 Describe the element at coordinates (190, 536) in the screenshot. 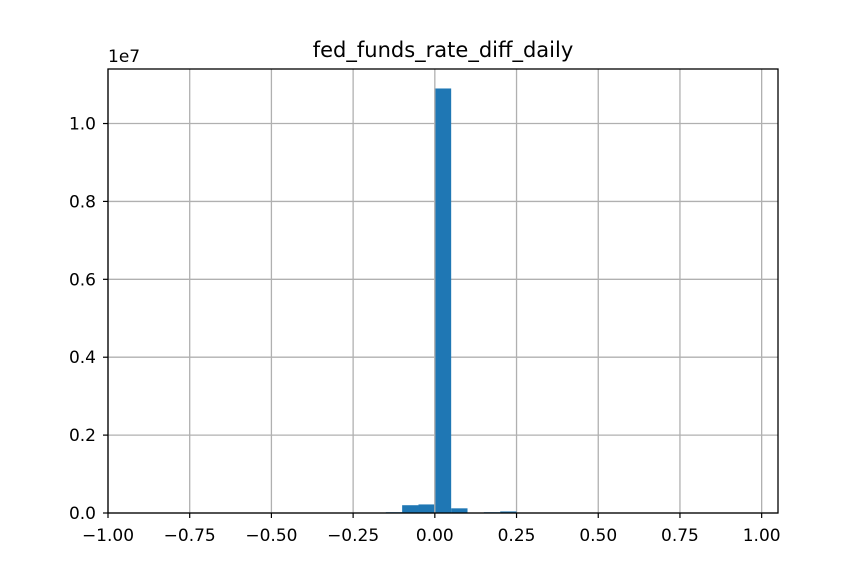

I see `x-tick-label: −0.75` at that location.